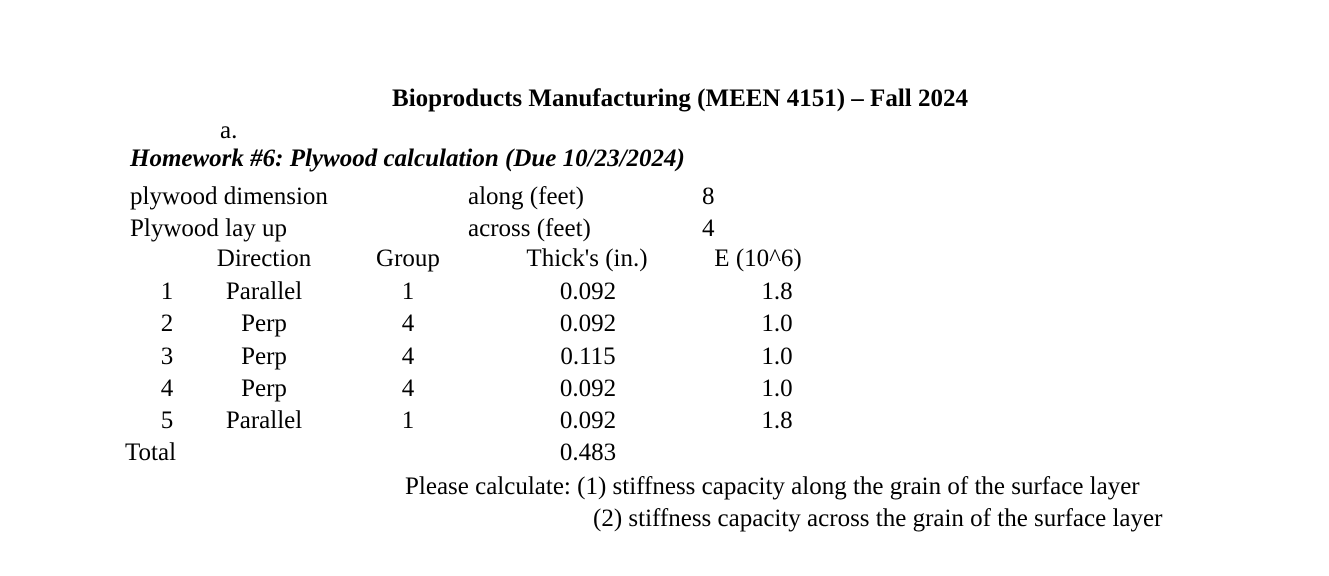  I want to click on cell-layer: 5, so click(167, 420).